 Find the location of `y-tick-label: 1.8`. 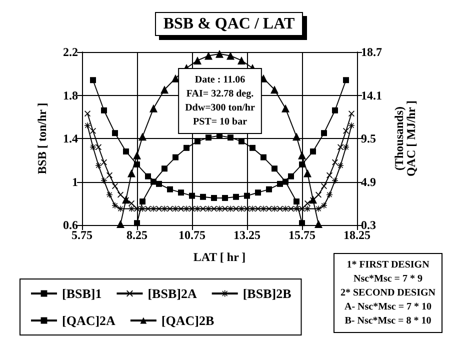

y-tick-label: 1.8 is located at coordinates (70, 95).